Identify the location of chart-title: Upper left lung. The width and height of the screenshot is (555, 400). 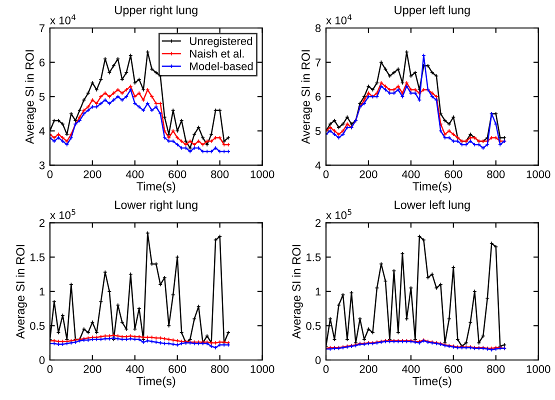
(432, 11).